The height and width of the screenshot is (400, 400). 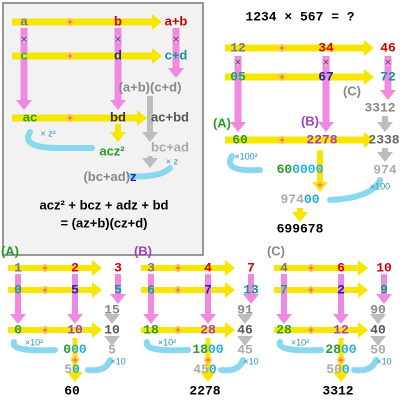 What do you see at coordinates (245, 349) in the screenshot?
I see `label: 45` at bounding box center [245, 349].